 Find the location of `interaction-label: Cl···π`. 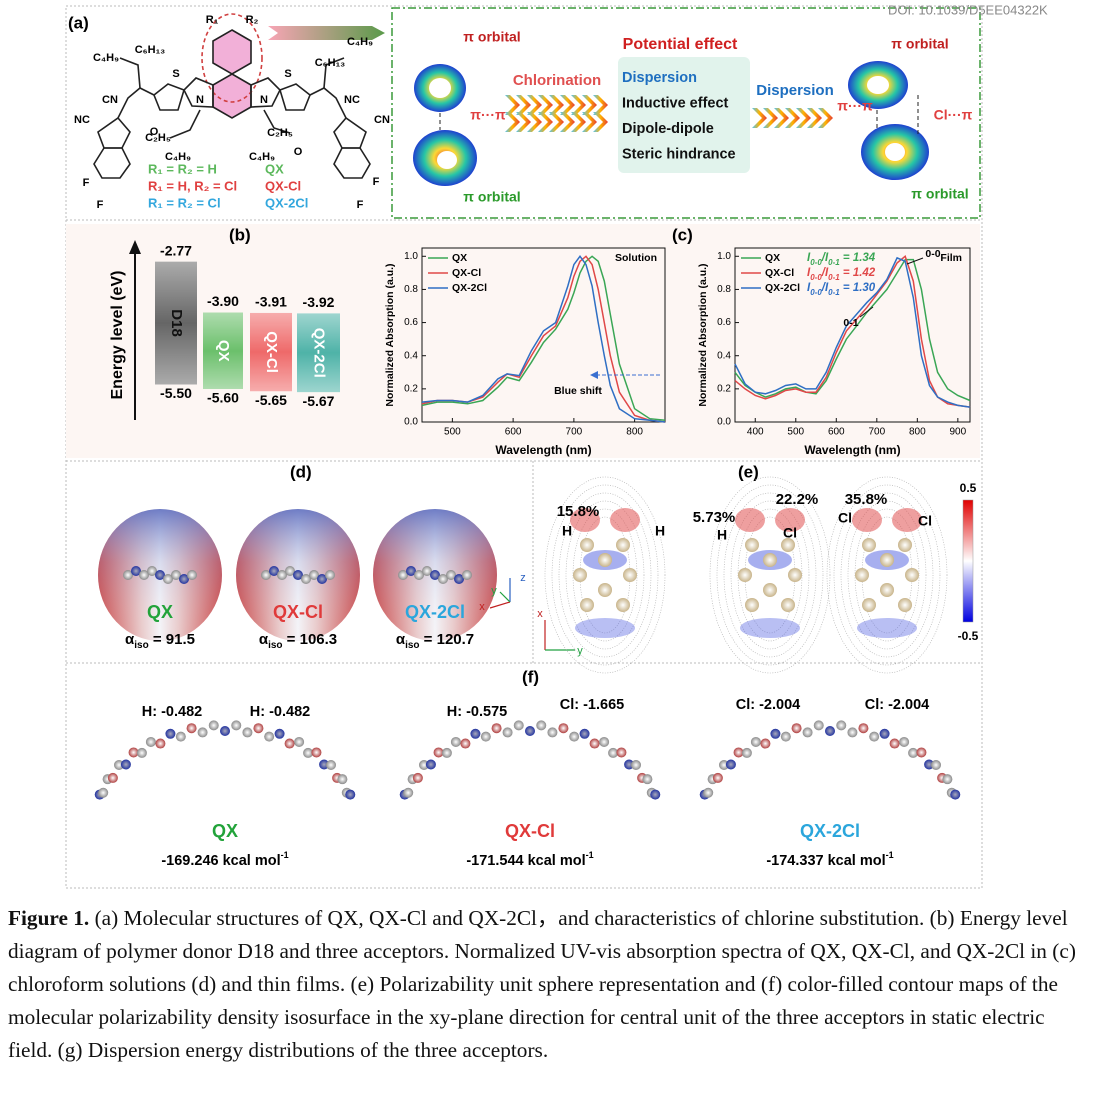

interaction-label: Cl···π is located at coordinates (953, 115).